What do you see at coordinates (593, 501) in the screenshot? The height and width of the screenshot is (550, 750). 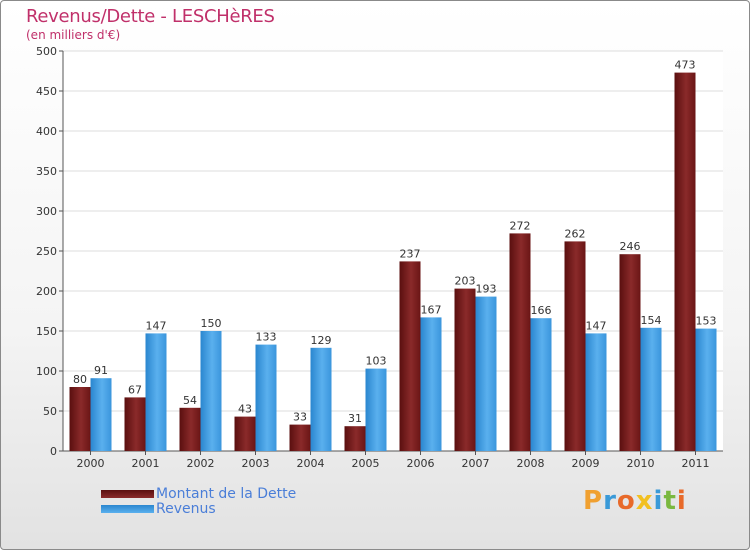 I see `logo-letter: P` at bounding box center [593, 501].